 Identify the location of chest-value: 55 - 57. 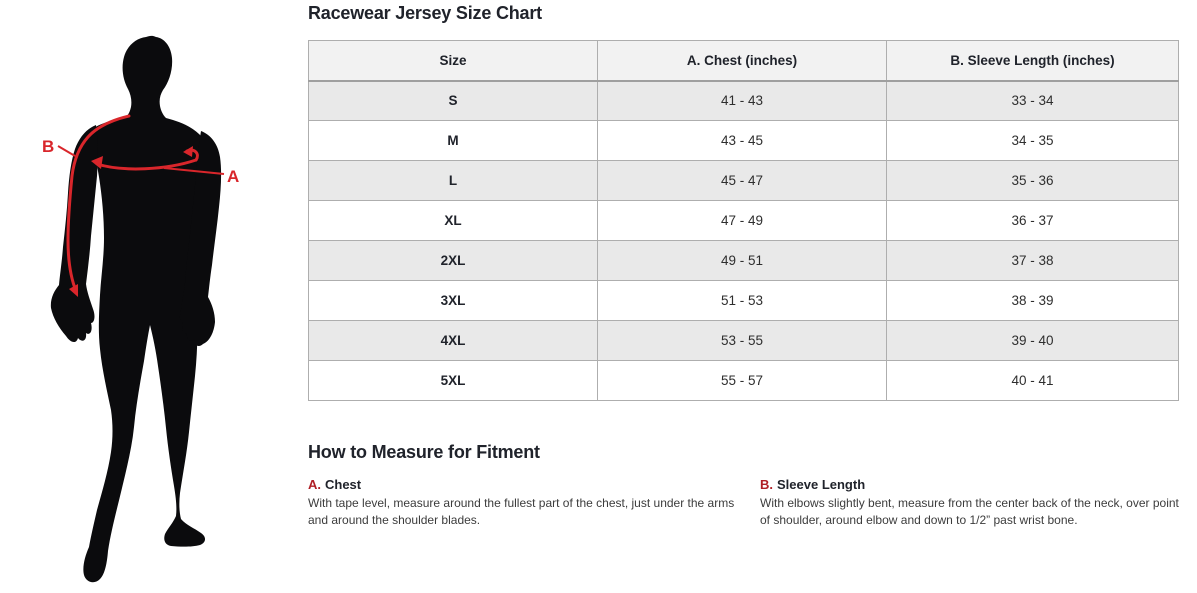
(742, 380).